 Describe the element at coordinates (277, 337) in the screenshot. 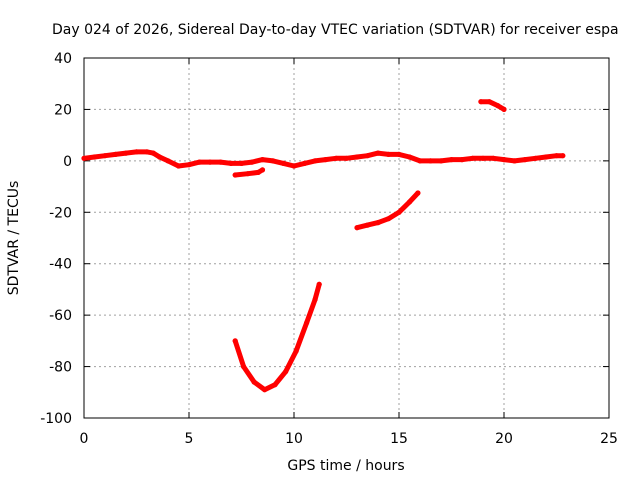

I see `series-segment-b-line` at that location.